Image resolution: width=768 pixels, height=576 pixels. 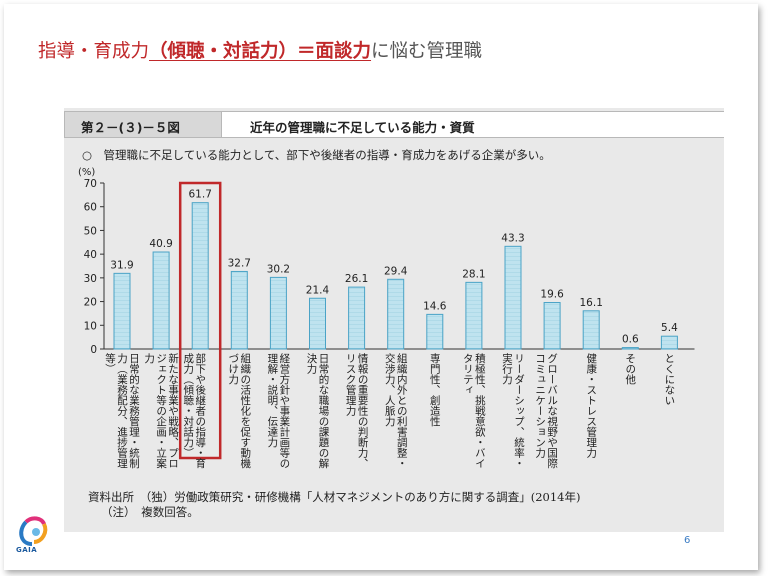 I want to click on y-tick-label: 50, so click(x=90, y=231).